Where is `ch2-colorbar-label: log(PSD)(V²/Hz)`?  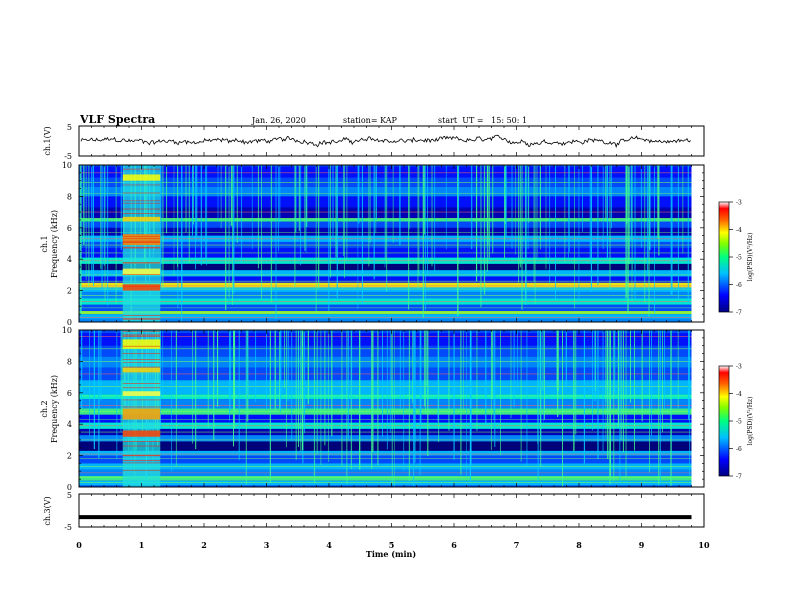
ch2-colorbar-label: log(PSD)(V²/Hz) is located at coordinates (750, 421).